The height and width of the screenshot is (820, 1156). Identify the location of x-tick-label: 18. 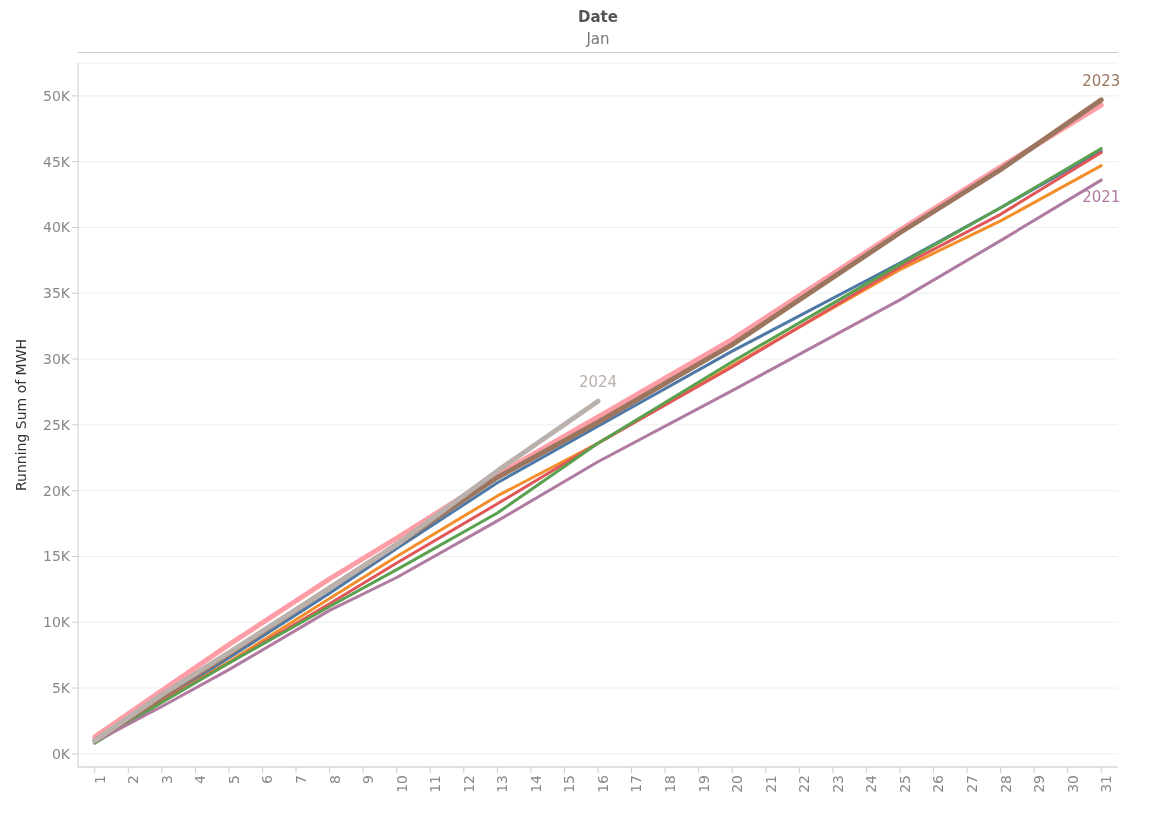
(670, 784).